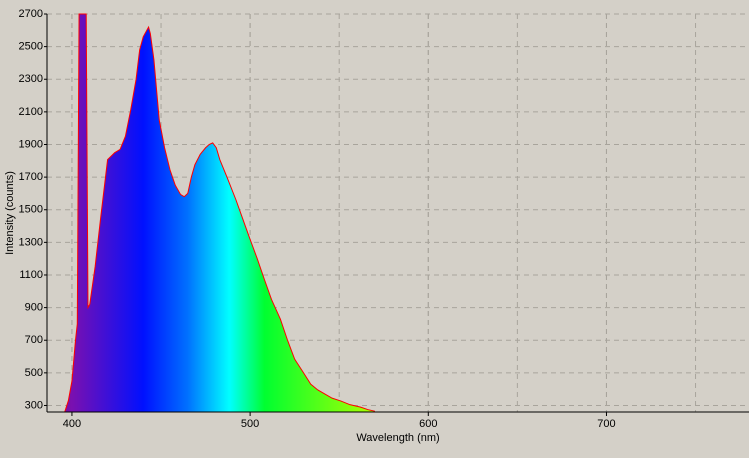 The width and height of the screenshot is (749, 458). What do you see at coordinates (397, 438) in the screenshot?
I see `x-axis-label: Wavelength (nm)` at bounding box center [397, 438].